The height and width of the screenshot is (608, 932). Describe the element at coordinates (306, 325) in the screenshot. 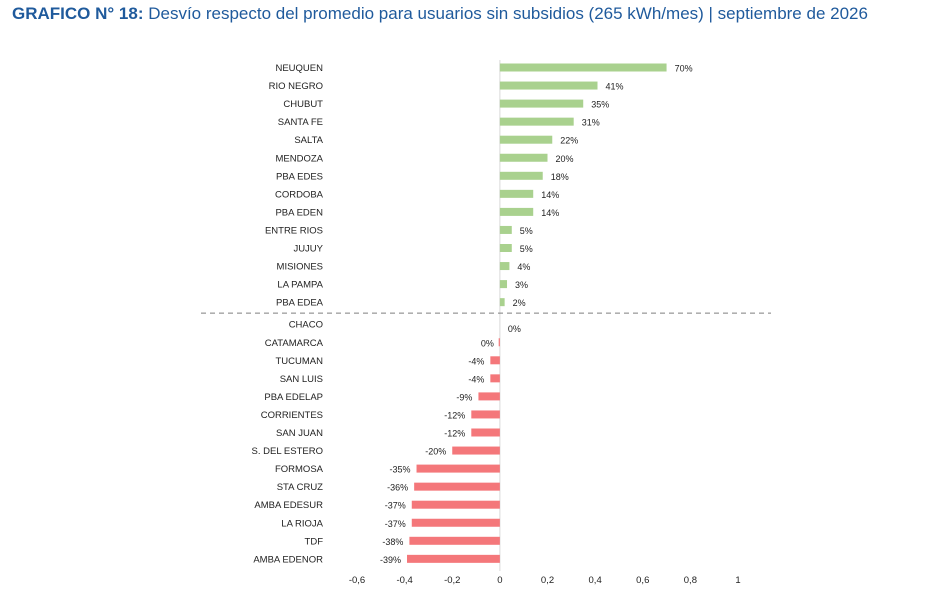

I see `category-label: CHACO` at that location.